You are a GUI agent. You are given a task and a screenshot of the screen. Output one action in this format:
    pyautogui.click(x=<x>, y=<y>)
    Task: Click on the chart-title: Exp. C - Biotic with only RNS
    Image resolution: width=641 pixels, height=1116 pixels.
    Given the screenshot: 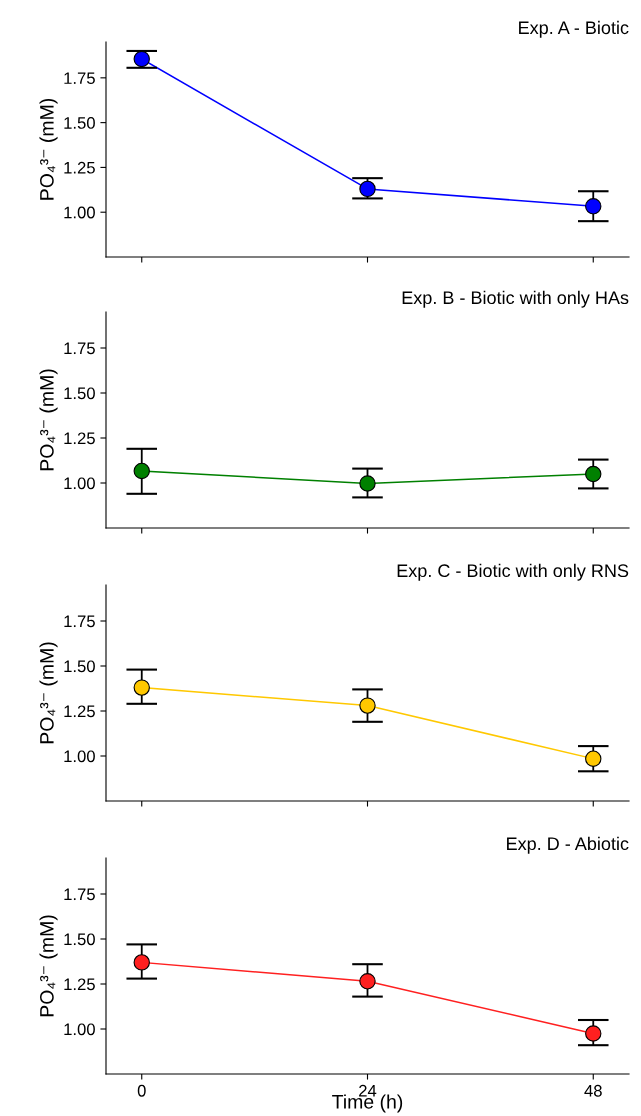 What is the action you would take?
    pyautogui.click(x=513, y=572)
    